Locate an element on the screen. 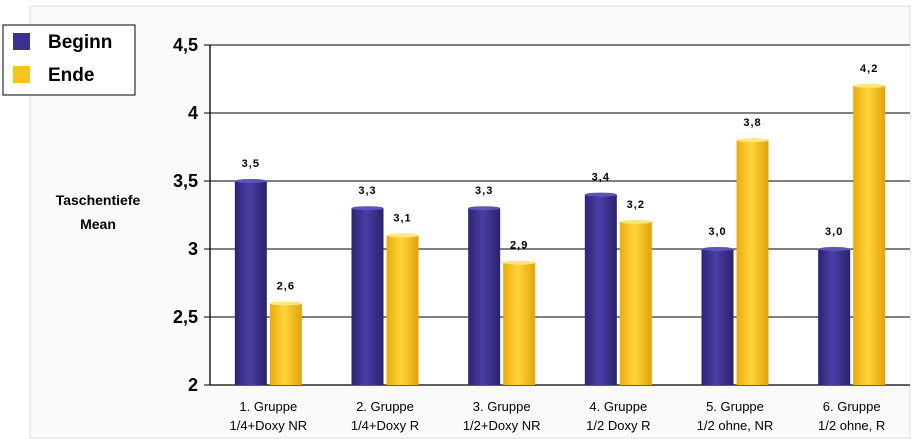  data-label-ende: 2,9 is located at coordinates (519, 246).